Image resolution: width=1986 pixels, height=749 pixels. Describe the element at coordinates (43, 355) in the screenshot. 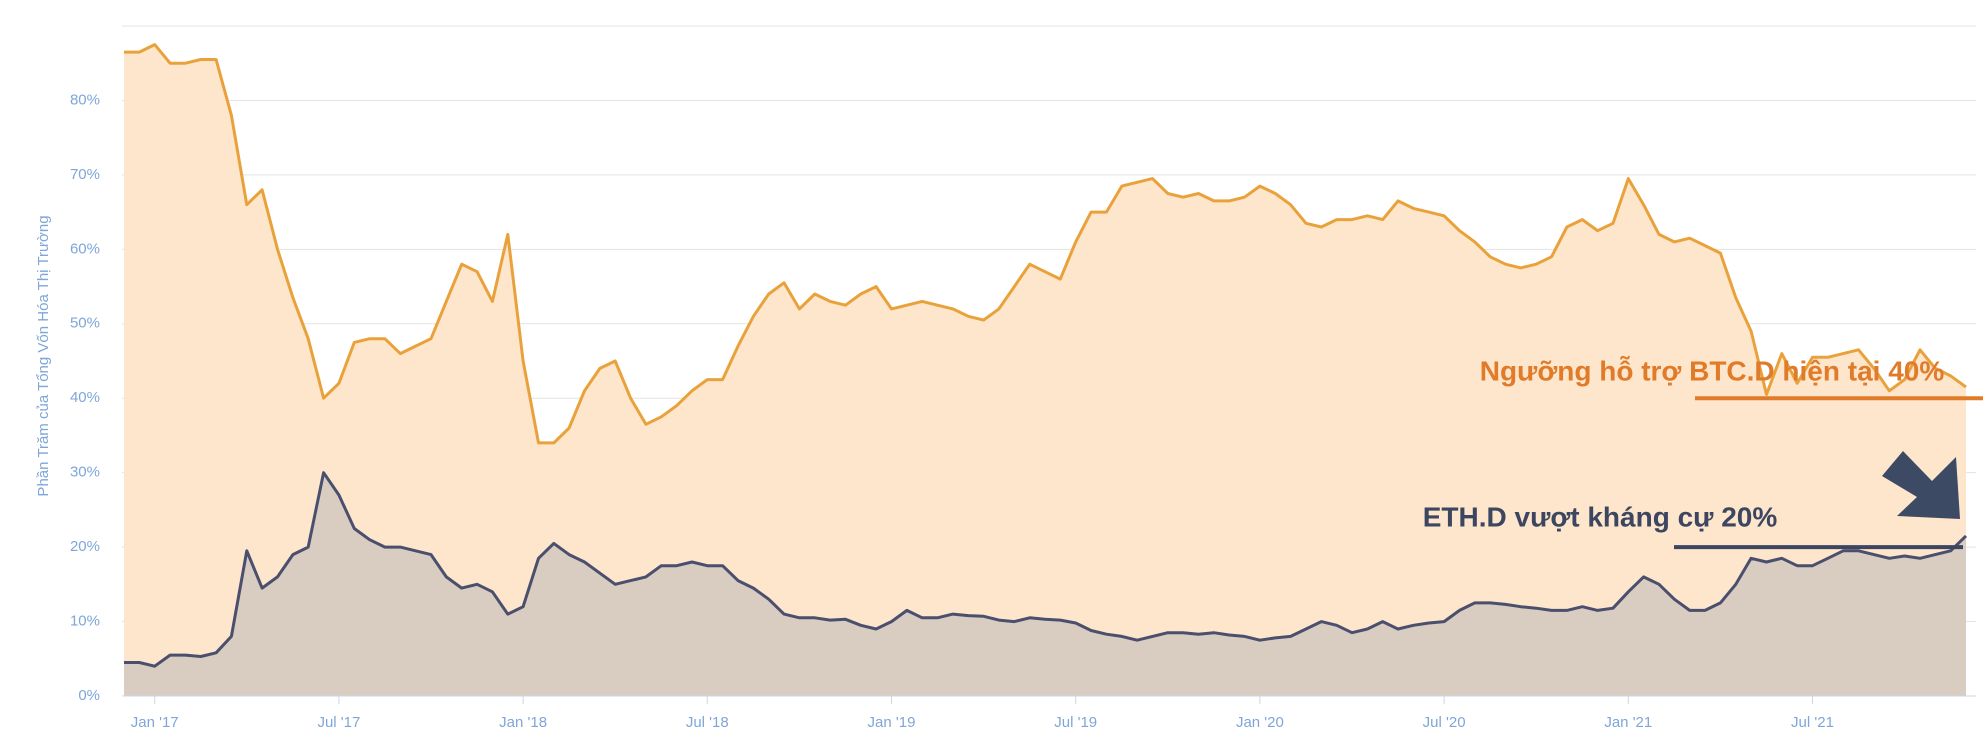

I see `y-axis-label: Phần Trăm của Tổng Vốn Hóa Thị Trường` at that location.